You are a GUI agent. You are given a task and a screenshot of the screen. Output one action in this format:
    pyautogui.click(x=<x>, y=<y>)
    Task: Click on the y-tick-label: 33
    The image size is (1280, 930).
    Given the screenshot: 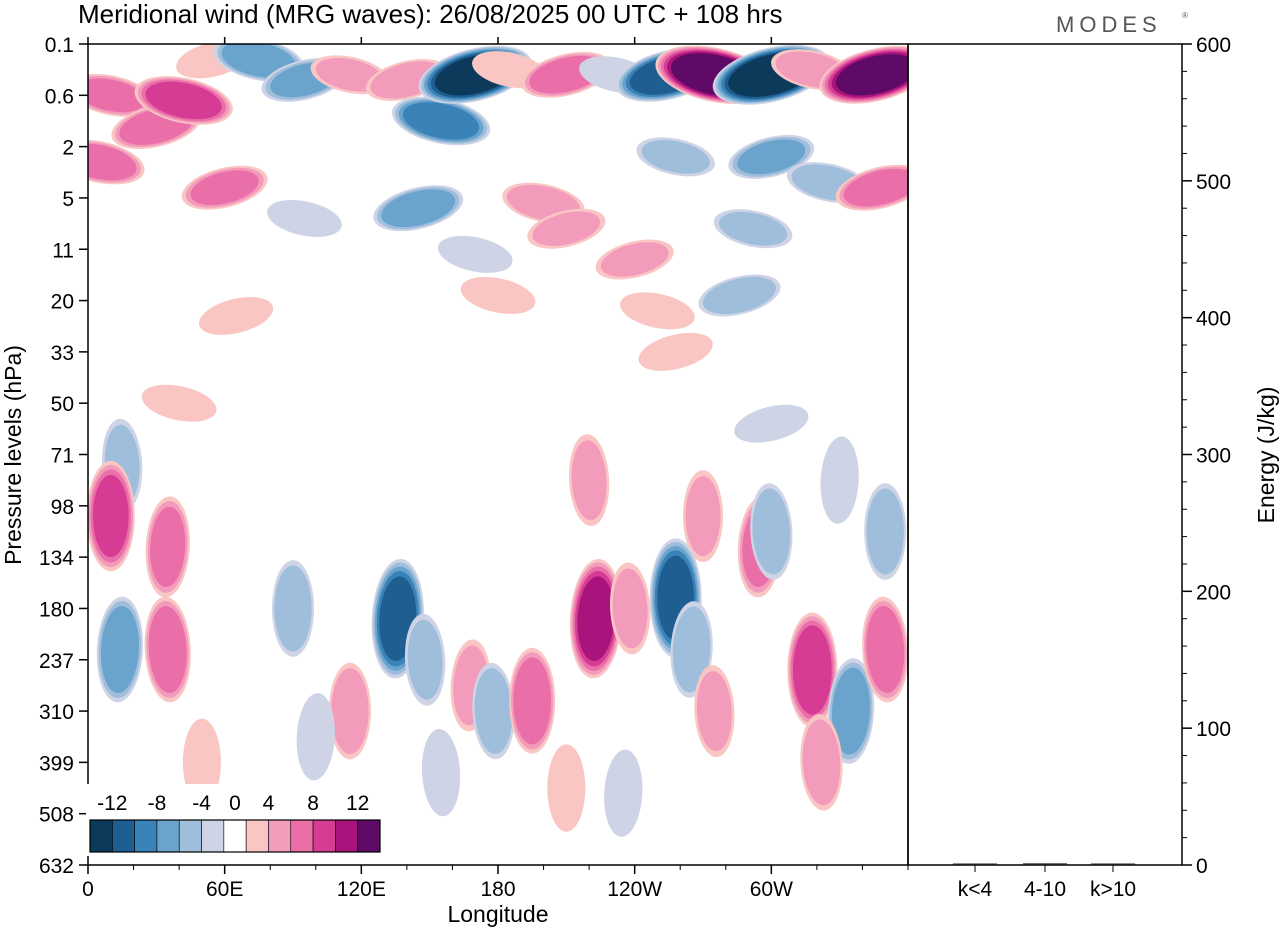 What is the action you would take?
    pyautogui.click(x=62, y=353)
    